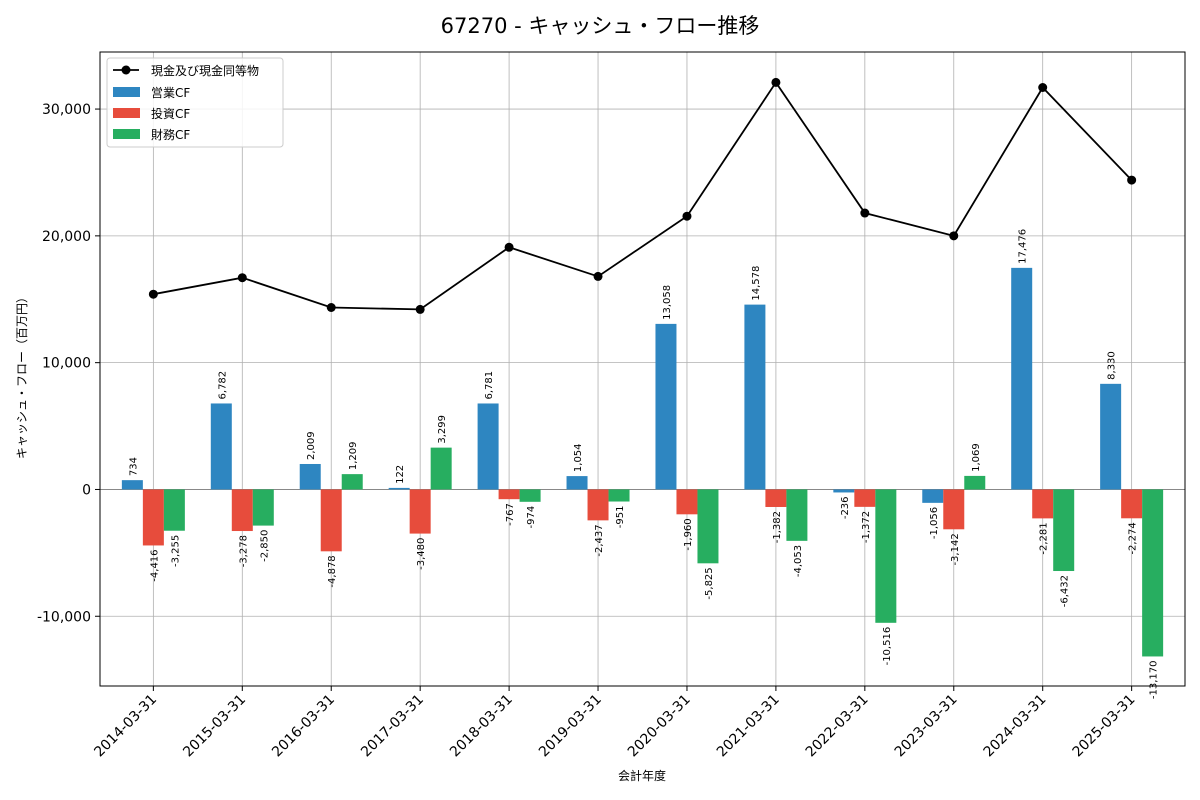 This screenshot has width=1200, height=800. I want to click on investing-cf-label: -3,480, so click(421, 554).